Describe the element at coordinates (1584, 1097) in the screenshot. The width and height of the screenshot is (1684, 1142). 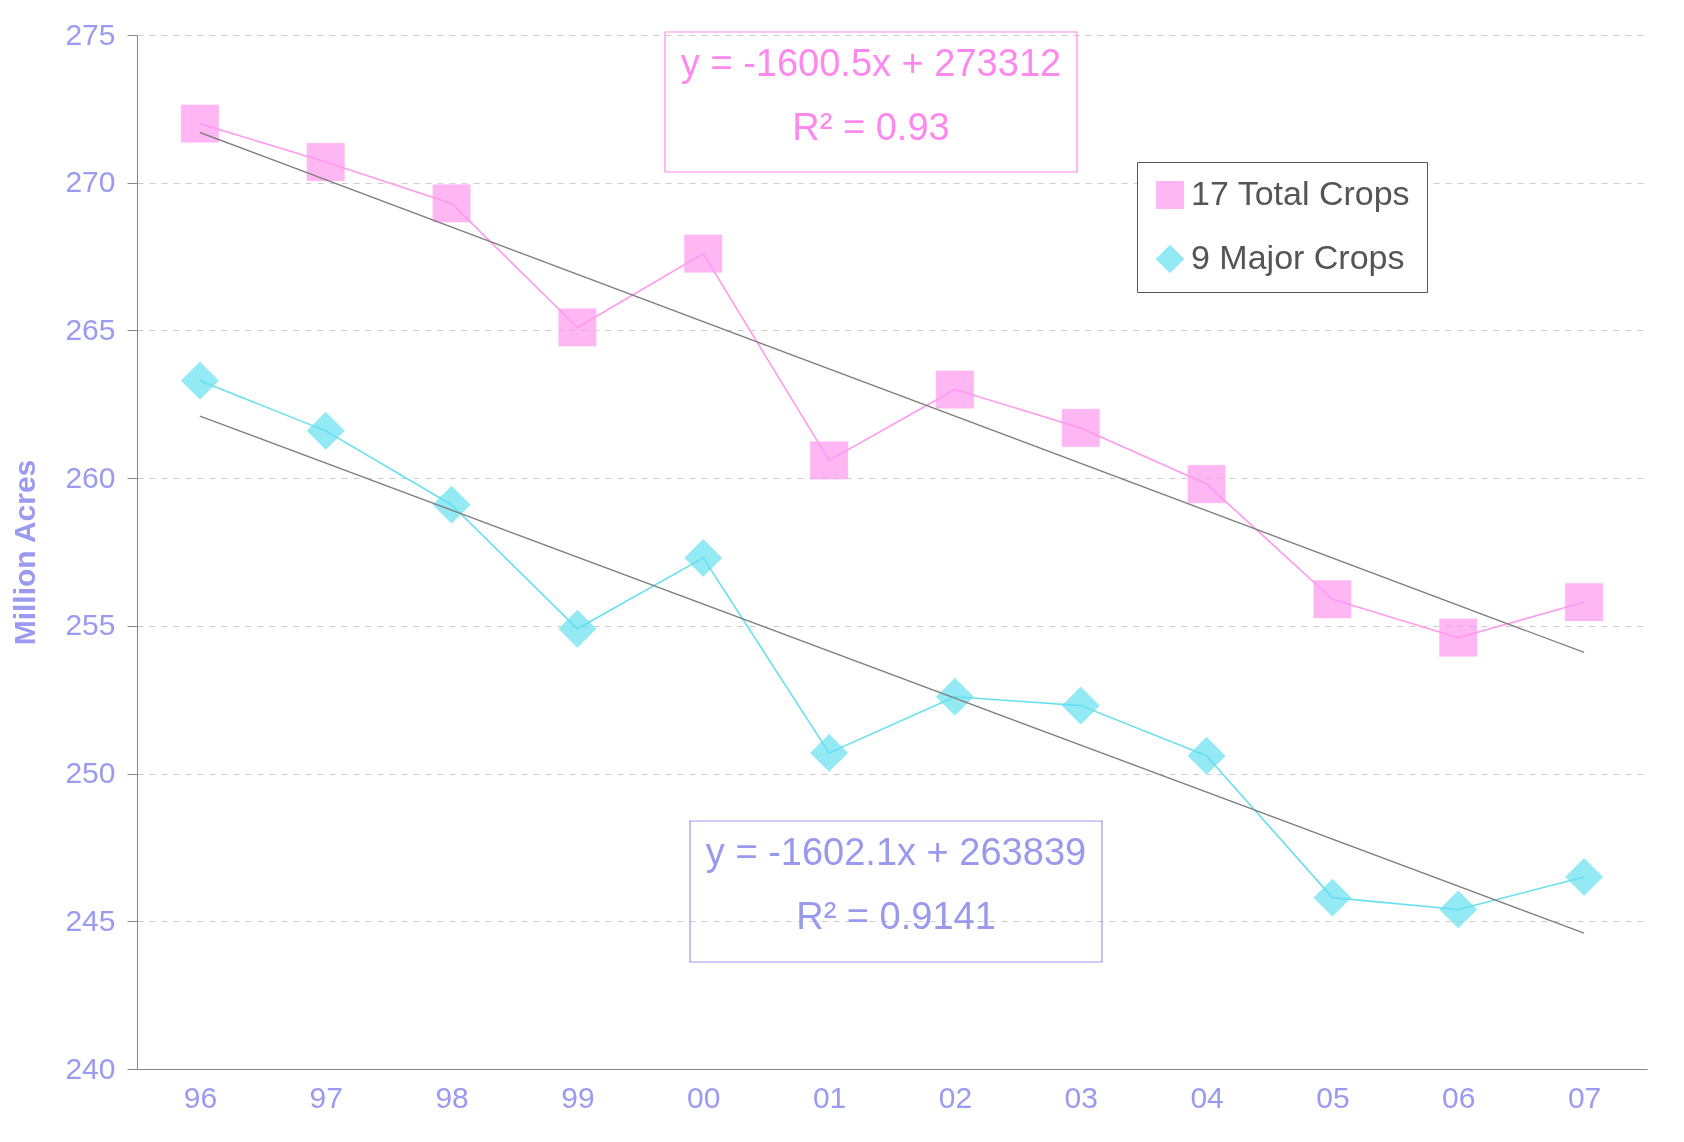
I see `x-tick-label: 07` at that location.